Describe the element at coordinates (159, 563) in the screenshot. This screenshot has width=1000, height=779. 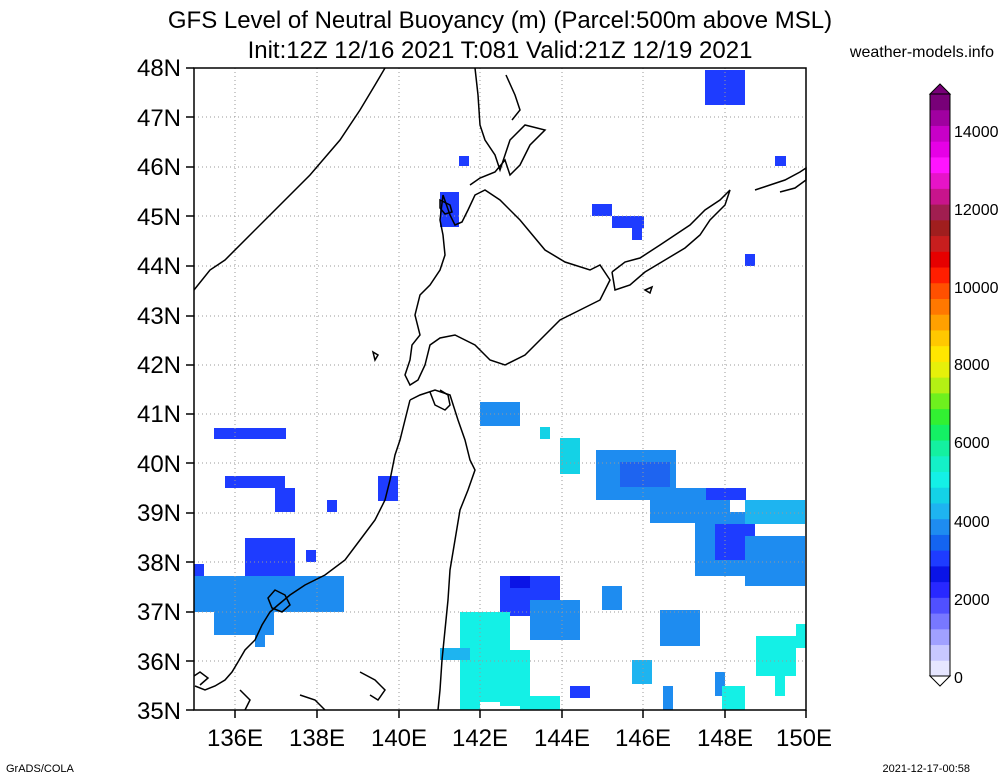
I see `lat-label: 38N` at that location.